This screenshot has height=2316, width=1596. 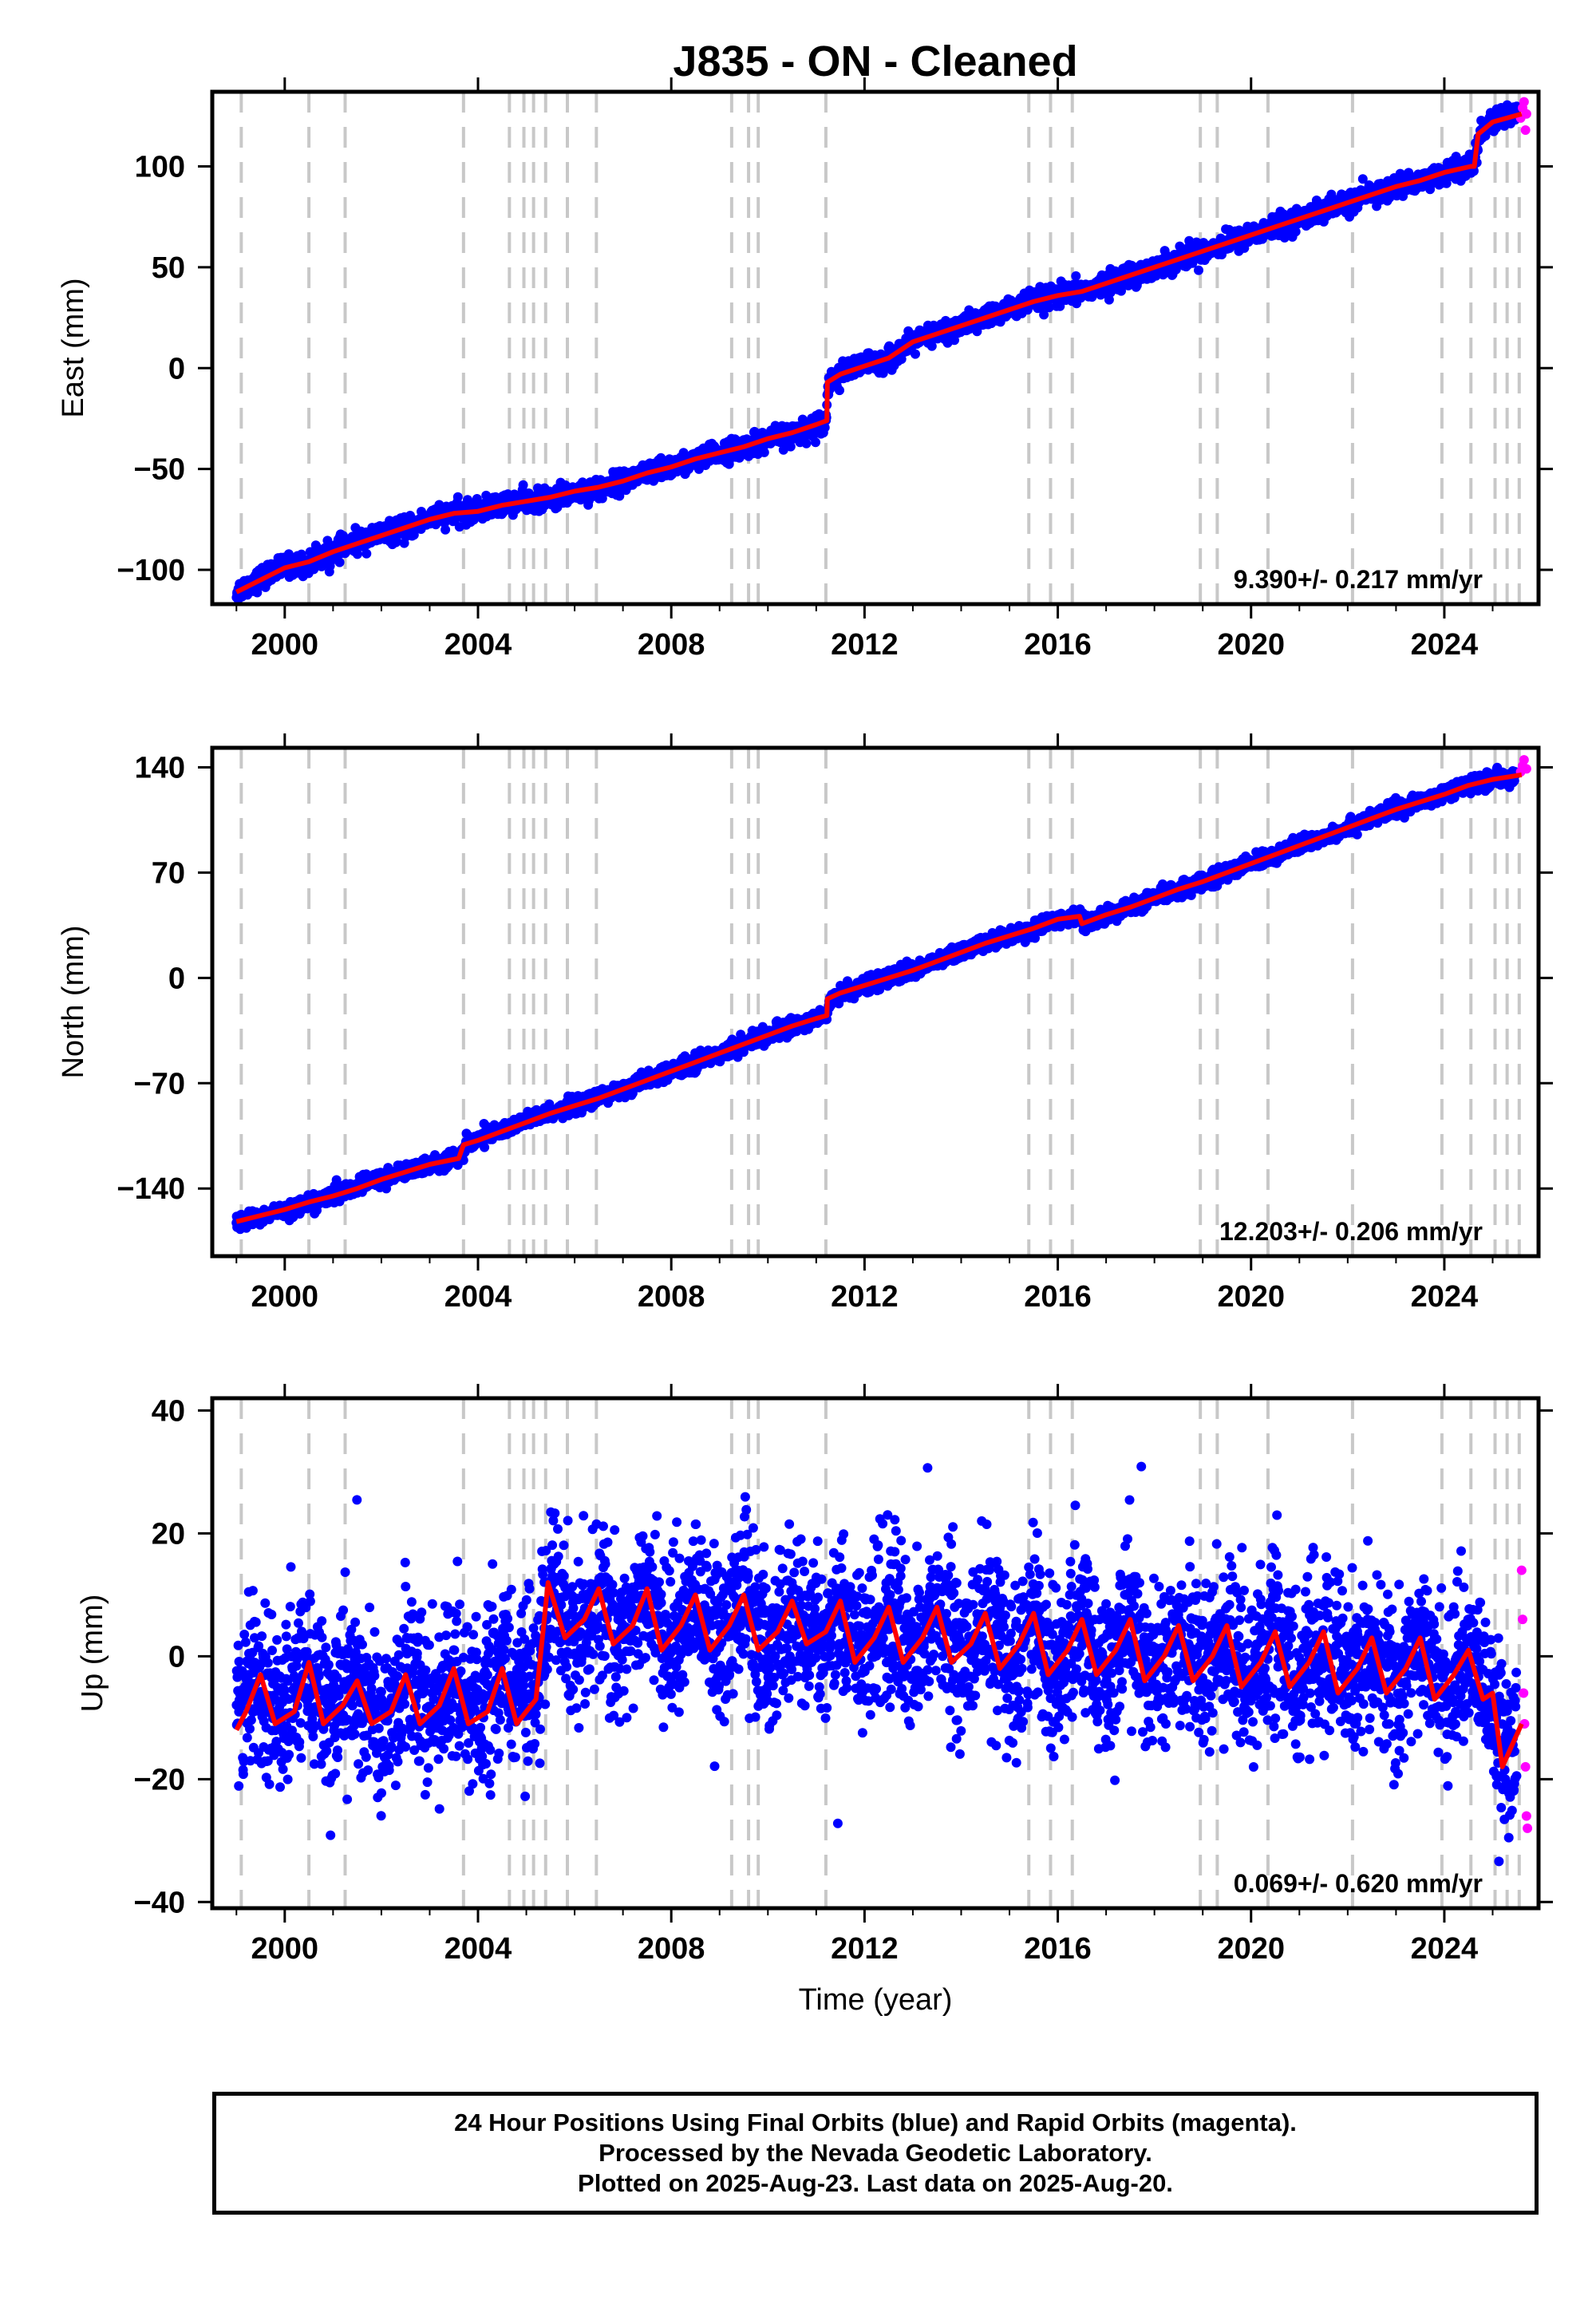 What do you see at coordinates (151, 570) in the screenshot?
I see `y-tick-label: −100` at bounding box center [151, 570].